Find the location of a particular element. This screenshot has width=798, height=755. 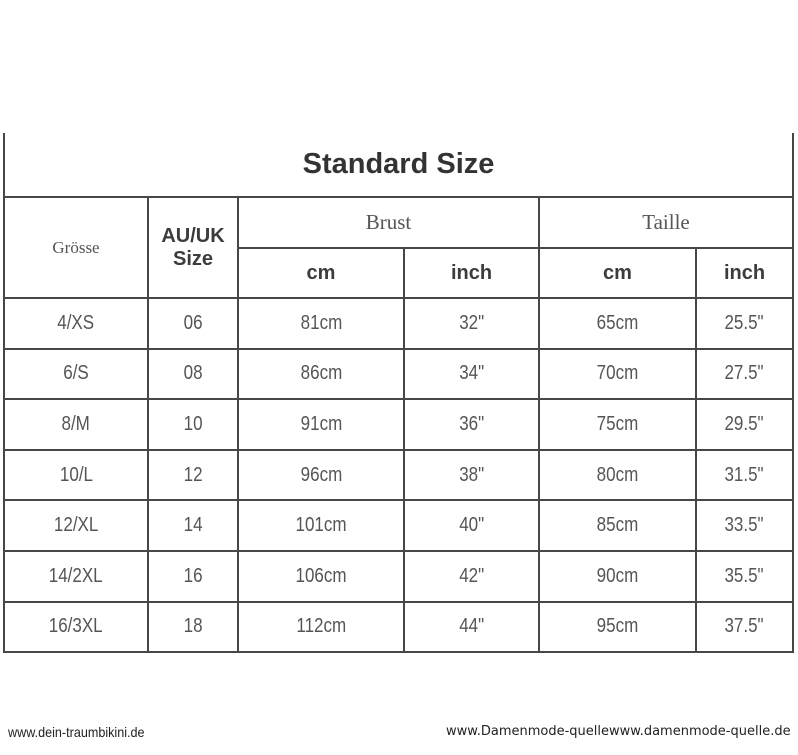

cell-groesse: 14/2XL is located at coordinates (76, 576).